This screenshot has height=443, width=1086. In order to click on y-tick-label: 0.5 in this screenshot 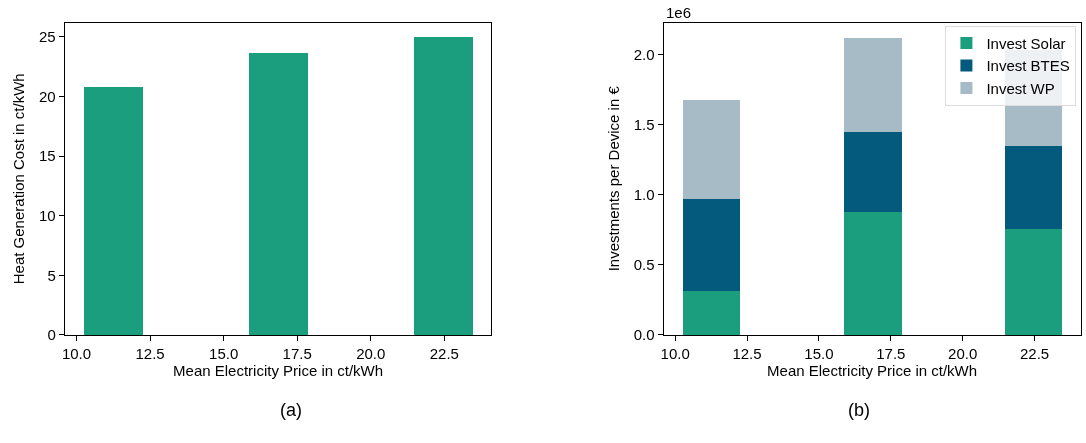, I will do `click(644, 265)`.